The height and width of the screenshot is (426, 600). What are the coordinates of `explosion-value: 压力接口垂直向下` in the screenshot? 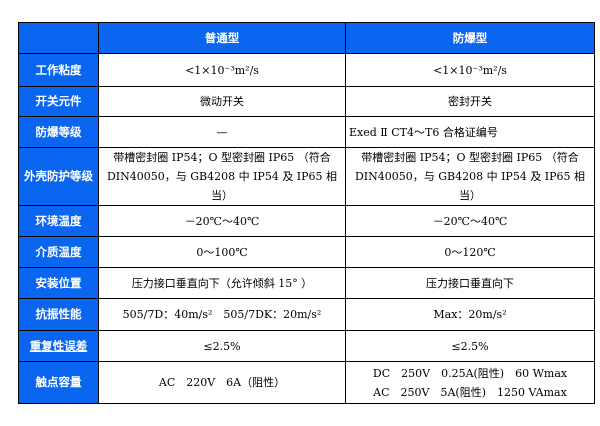 It's located at (470, 283).